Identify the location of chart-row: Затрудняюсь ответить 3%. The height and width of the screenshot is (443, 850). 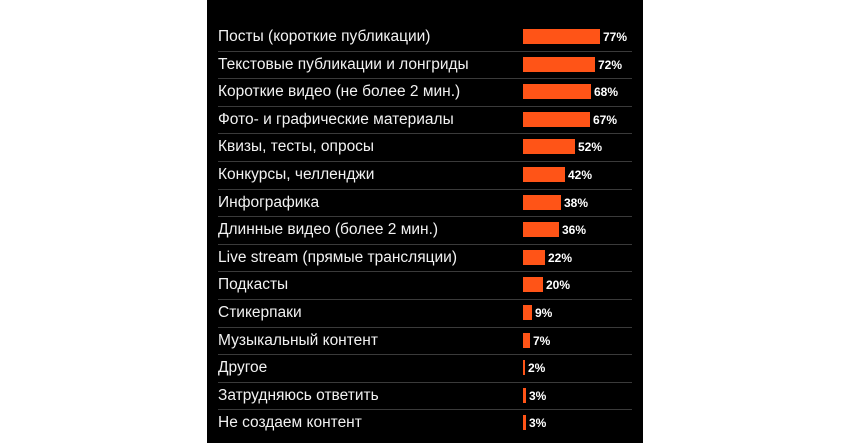
(425, 396).